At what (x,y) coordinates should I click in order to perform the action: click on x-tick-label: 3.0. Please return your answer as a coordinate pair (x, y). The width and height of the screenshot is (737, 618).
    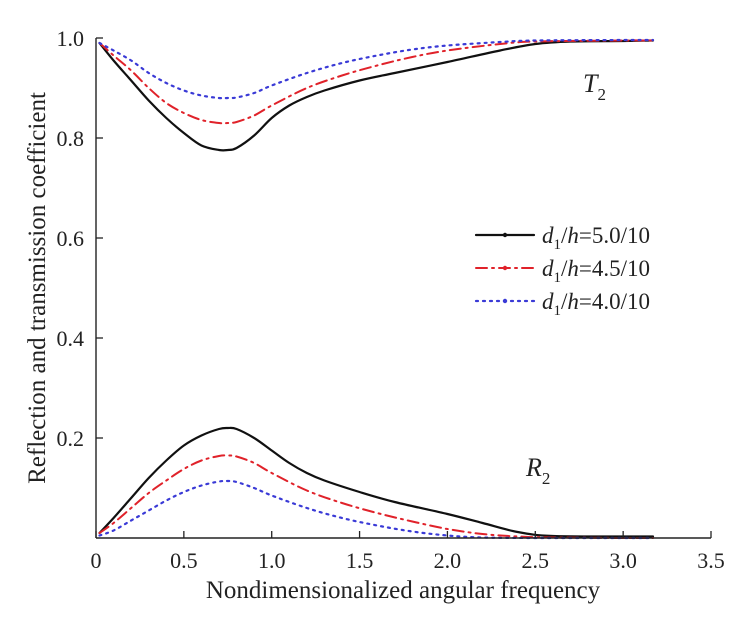
    Looking at the image, I should click on (623, 560).